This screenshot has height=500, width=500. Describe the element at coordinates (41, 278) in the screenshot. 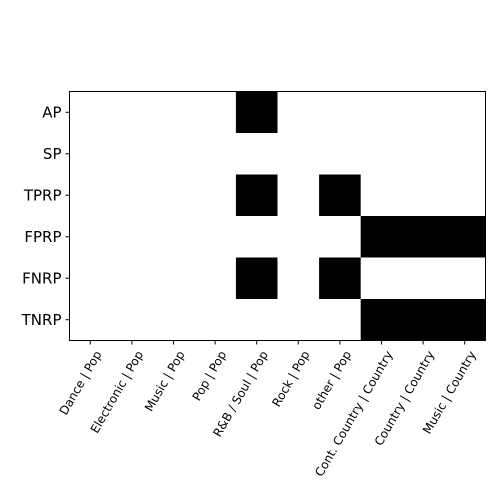

I see `y-tick-label: FNRP` at that location.